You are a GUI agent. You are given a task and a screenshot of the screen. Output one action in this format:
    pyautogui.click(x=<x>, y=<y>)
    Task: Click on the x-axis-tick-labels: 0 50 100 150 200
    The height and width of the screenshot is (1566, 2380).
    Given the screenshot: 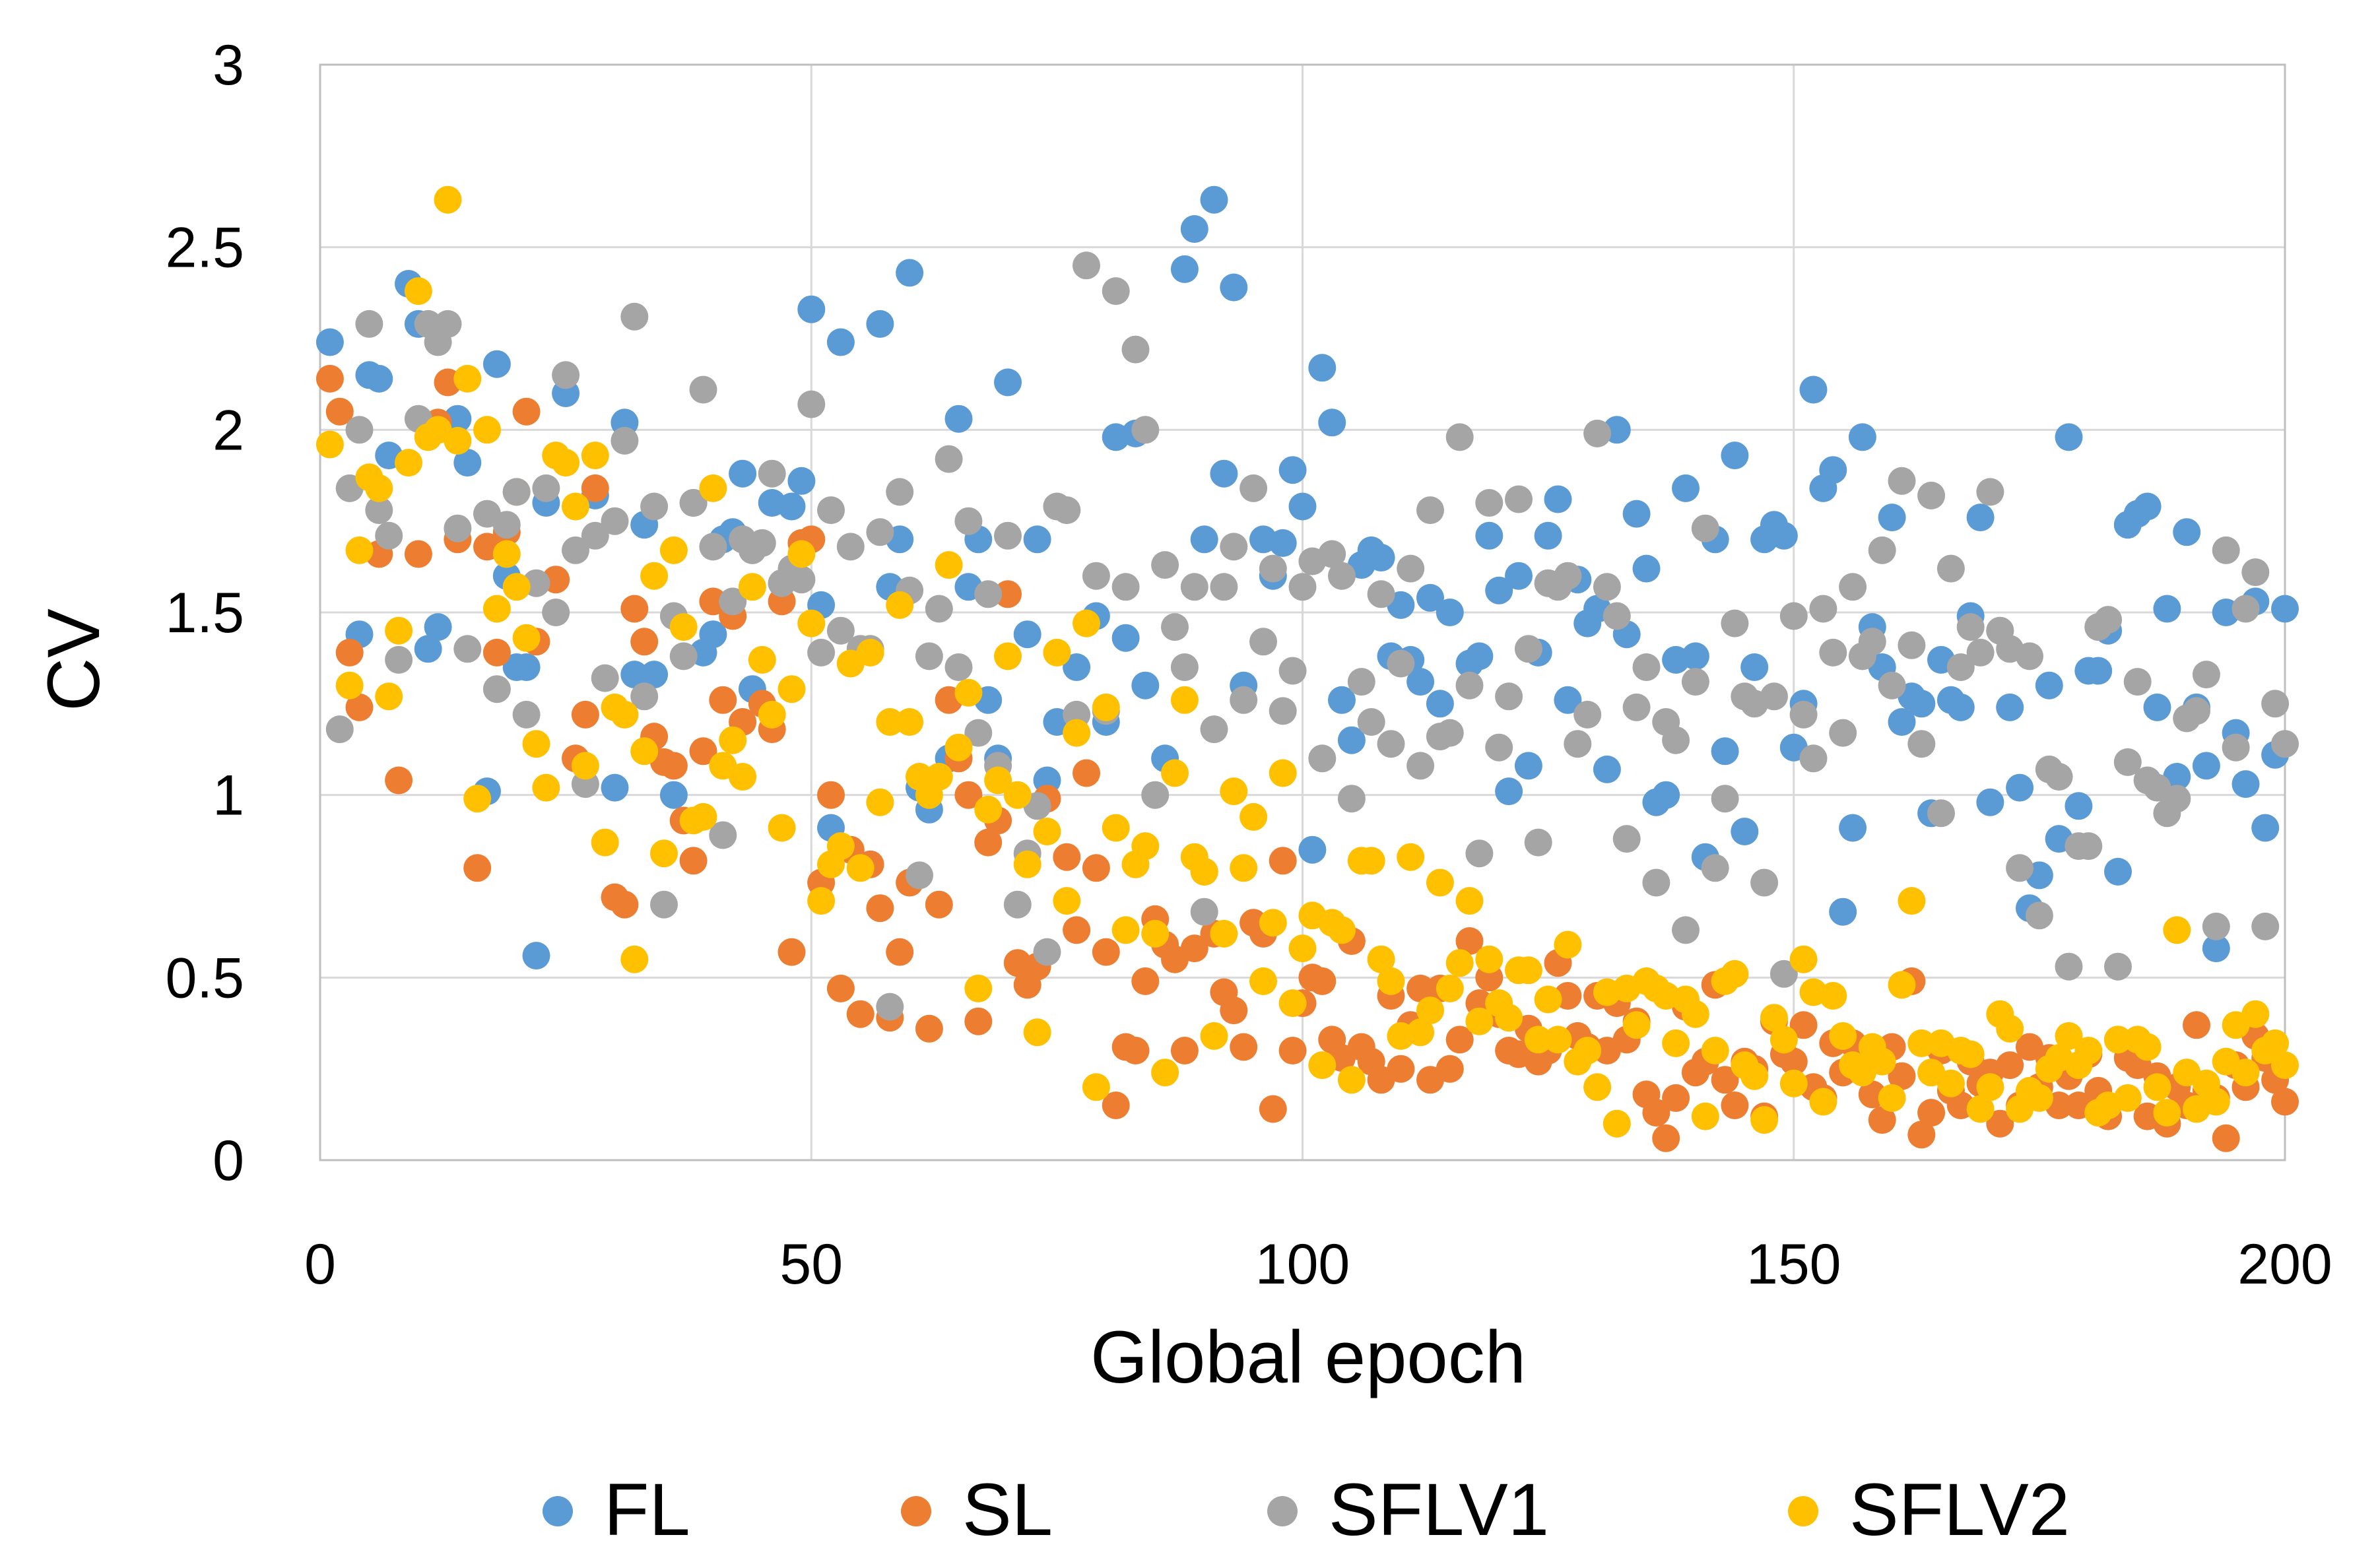 What is the action you would take?
    pyautogui.click(x=1318, y=1264)
    